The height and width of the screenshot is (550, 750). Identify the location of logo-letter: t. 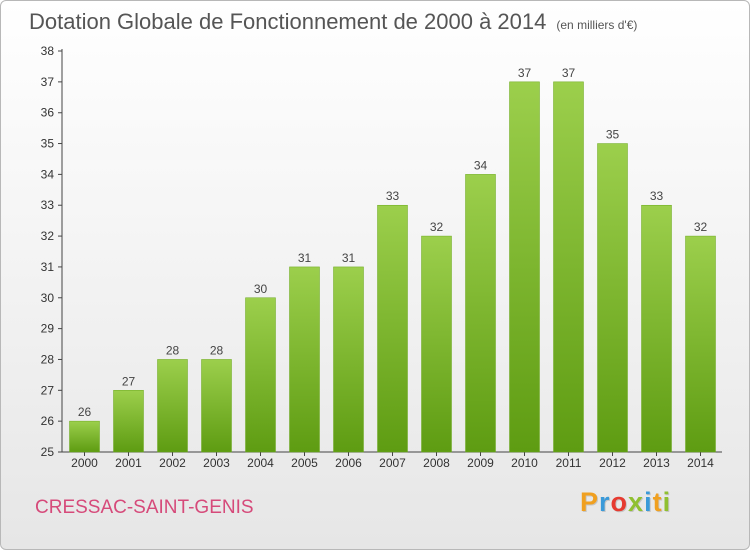
(657, 502).